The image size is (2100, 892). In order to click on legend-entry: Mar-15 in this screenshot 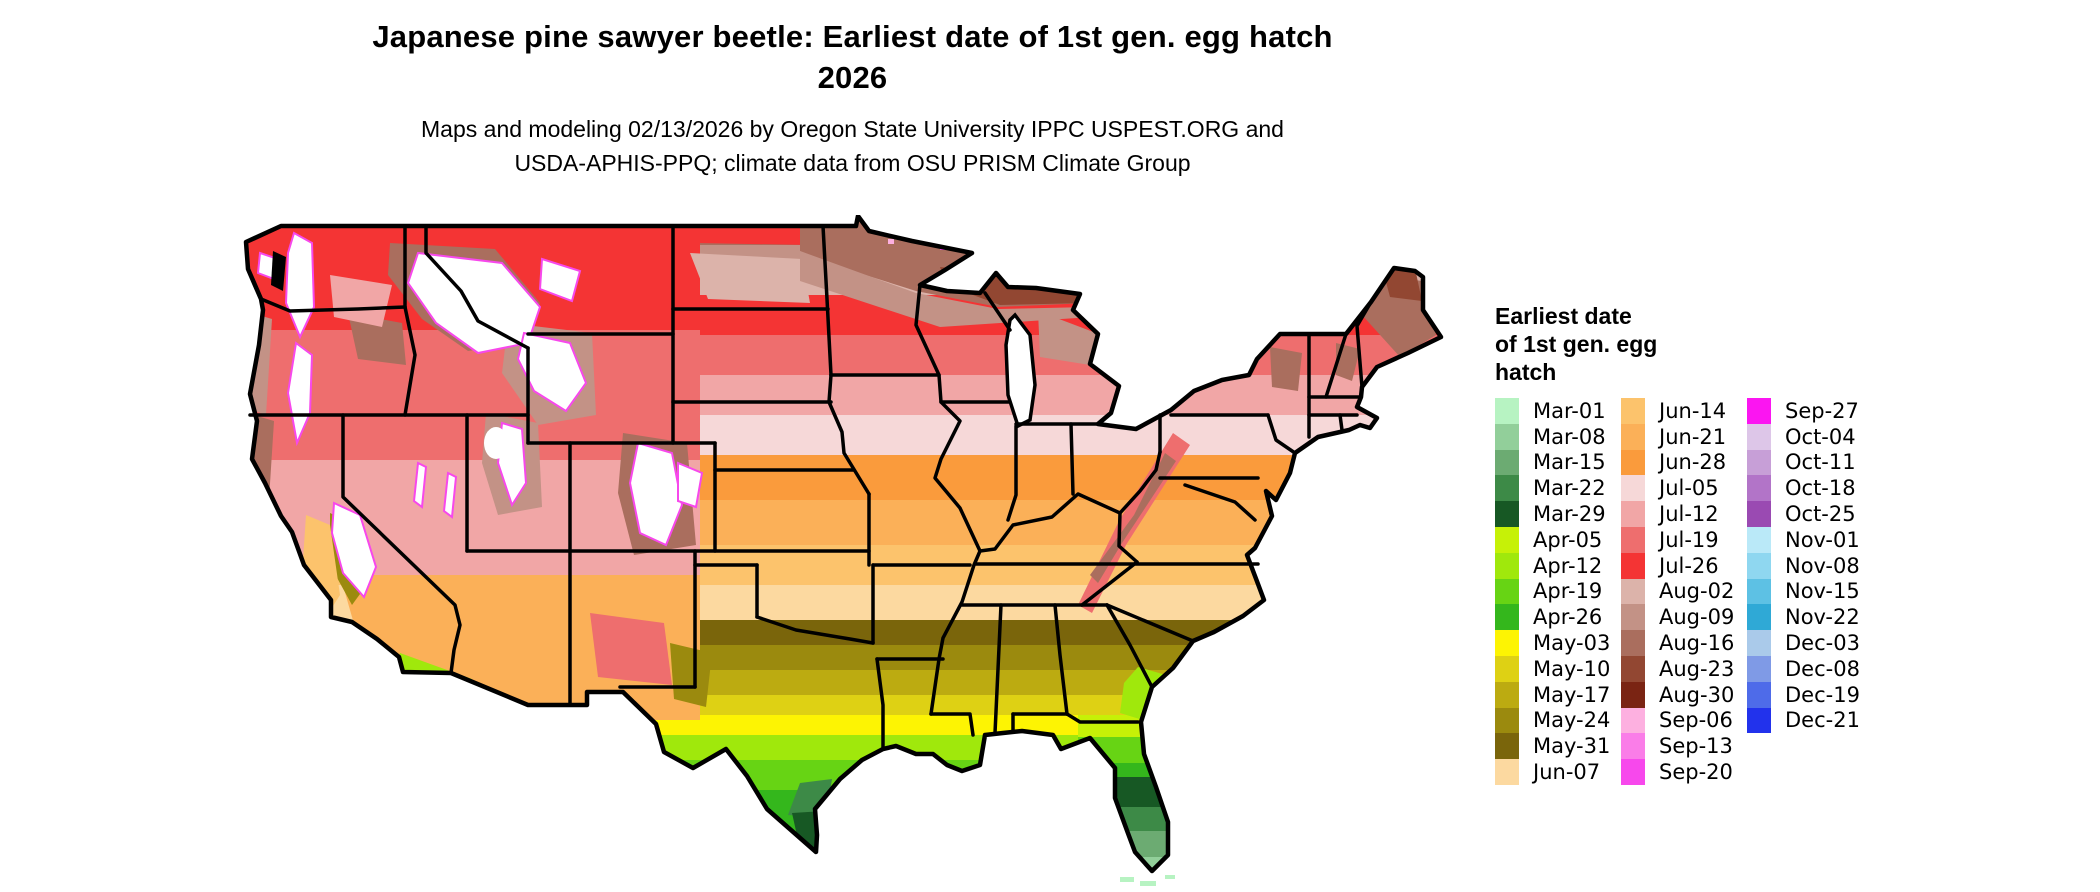, I will do `click(1558, 462)`.